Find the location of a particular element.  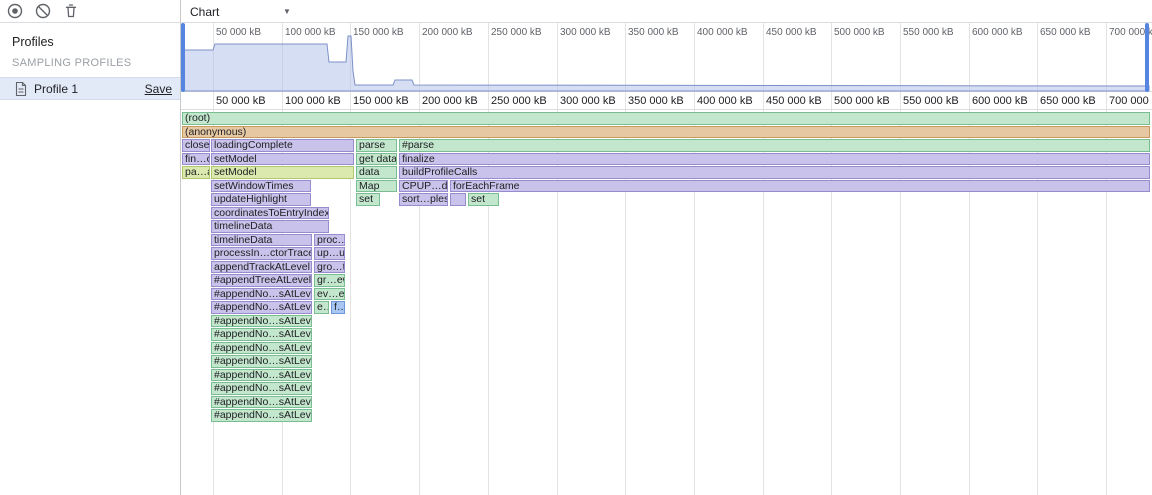

flame-block: #parse is located at coordinates (774, 145).